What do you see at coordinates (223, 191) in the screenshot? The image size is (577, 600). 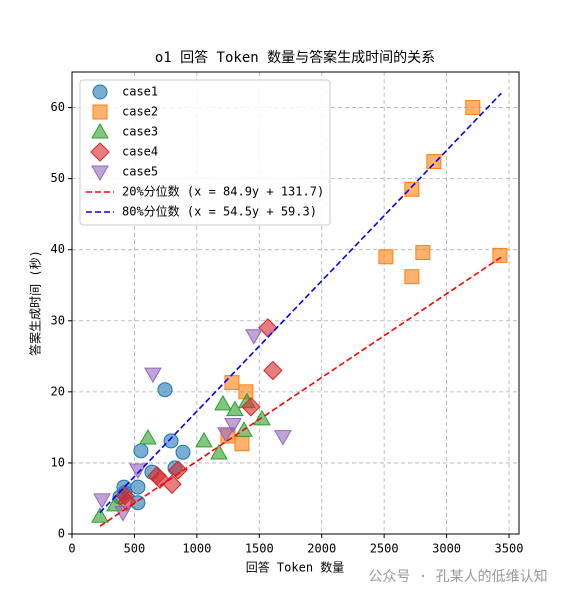 I see `legend-label: 20%分位数 (x = 84.9y + 131.7)` at bounding box center [223, 191].